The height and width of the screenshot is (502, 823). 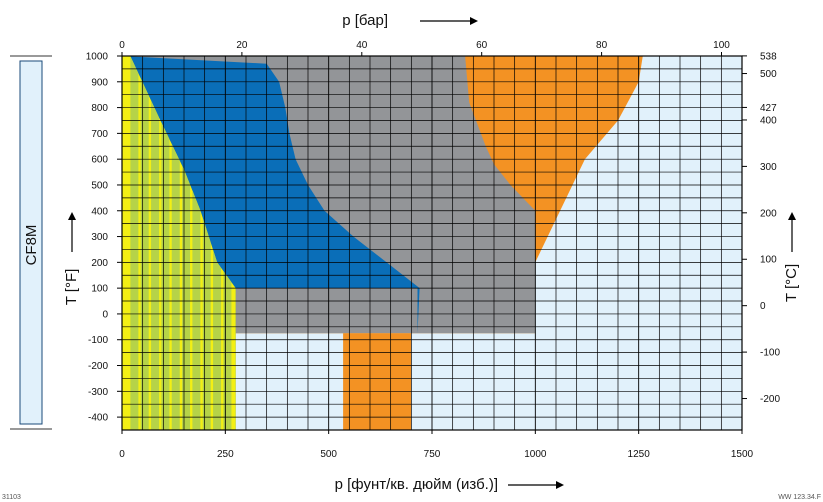 What do you see at coordinates (71, 287) in the screenshot?
I see `left-axis-label: T [°F]` at bounding box center [71, 287].